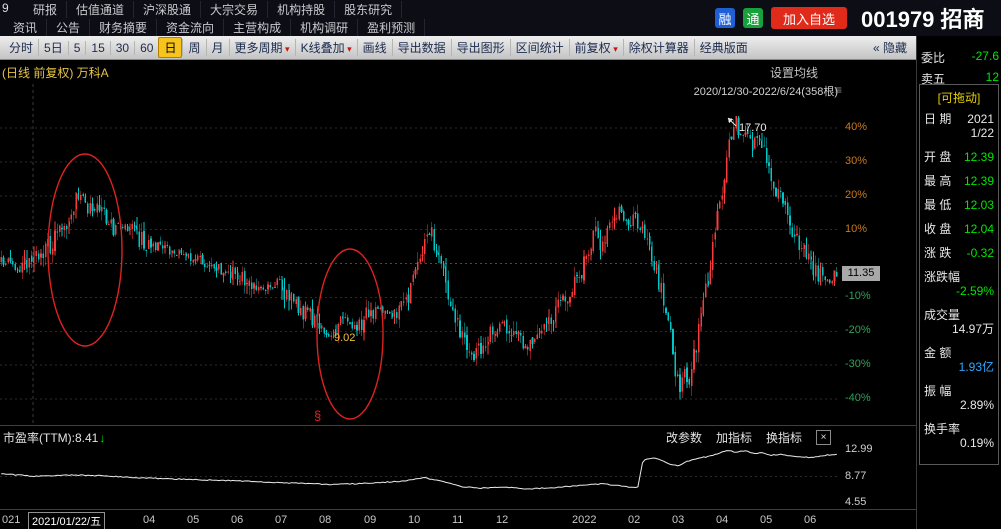 This screenshot has height=529, width=1001. What do you see at coordinates (942, 429) in the screenshot?
I see `info-label: 换手率` at bounding box center [942, 429].